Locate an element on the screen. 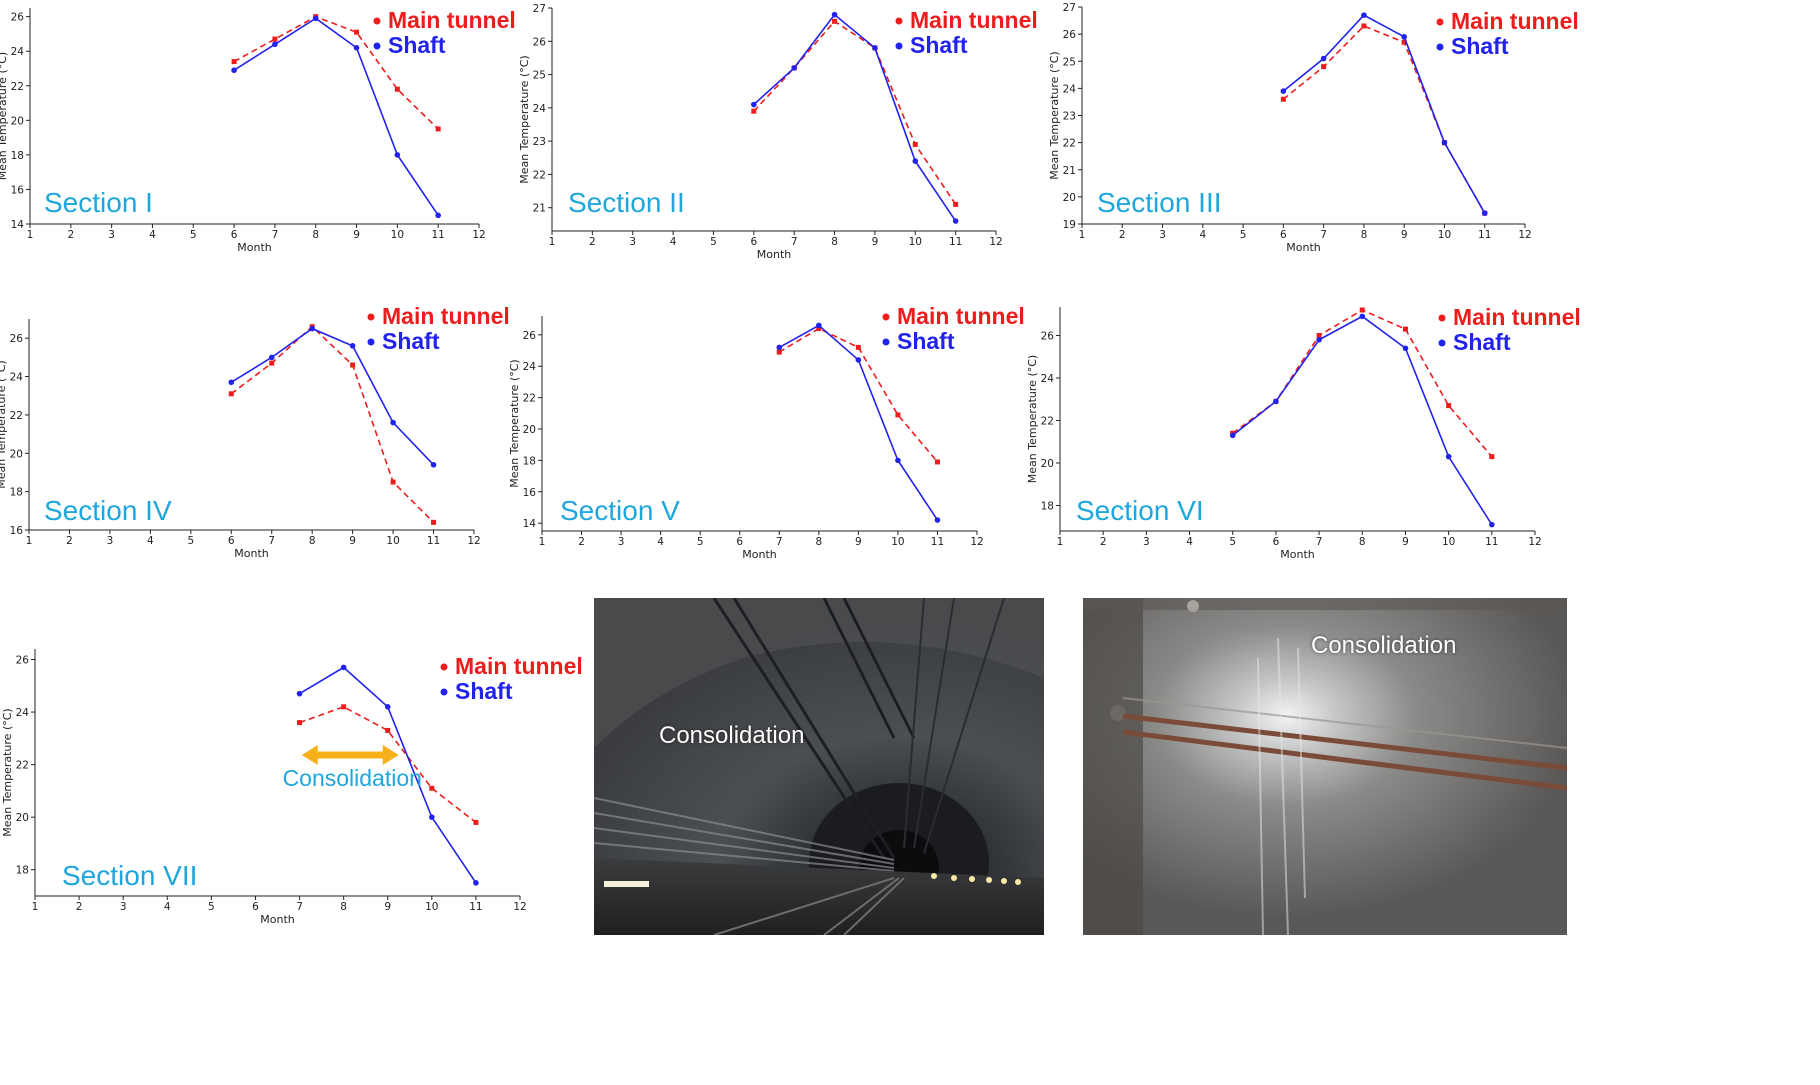 The height and width of the screenshot is (1085, 1820). x-tick-label: 1 is located at coordinates (1060, 542).